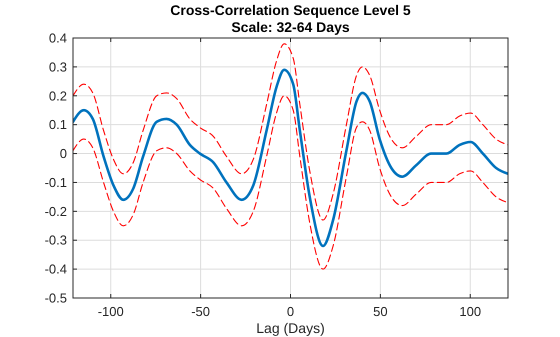  Describe the element at coordinates (290, 27) in the screenshot. I see `chart-subtitle: Scale: 32-64 Days` at that location.